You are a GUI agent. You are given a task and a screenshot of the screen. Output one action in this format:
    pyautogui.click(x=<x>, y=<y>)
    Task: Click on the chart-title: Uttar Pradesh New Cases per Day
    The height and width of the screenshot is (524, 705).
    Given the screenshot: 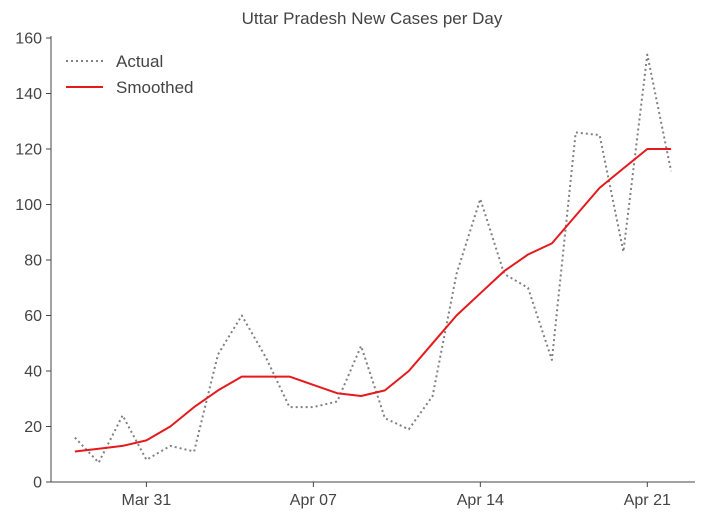 What is the action you would take?
    pyautogui.click(x=372, y=18)
    